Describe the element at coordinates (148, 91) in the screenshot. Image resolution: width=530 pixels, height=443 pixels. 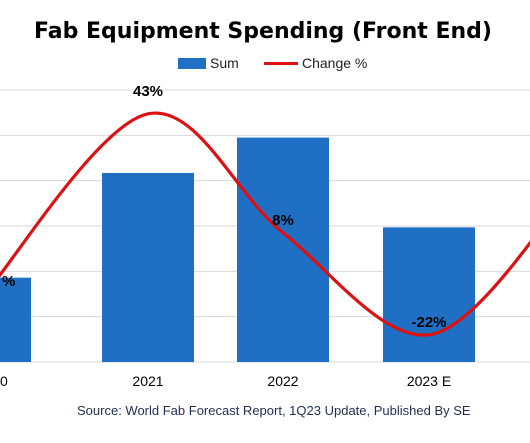
I see `data-label-2021: 43%` at that location.